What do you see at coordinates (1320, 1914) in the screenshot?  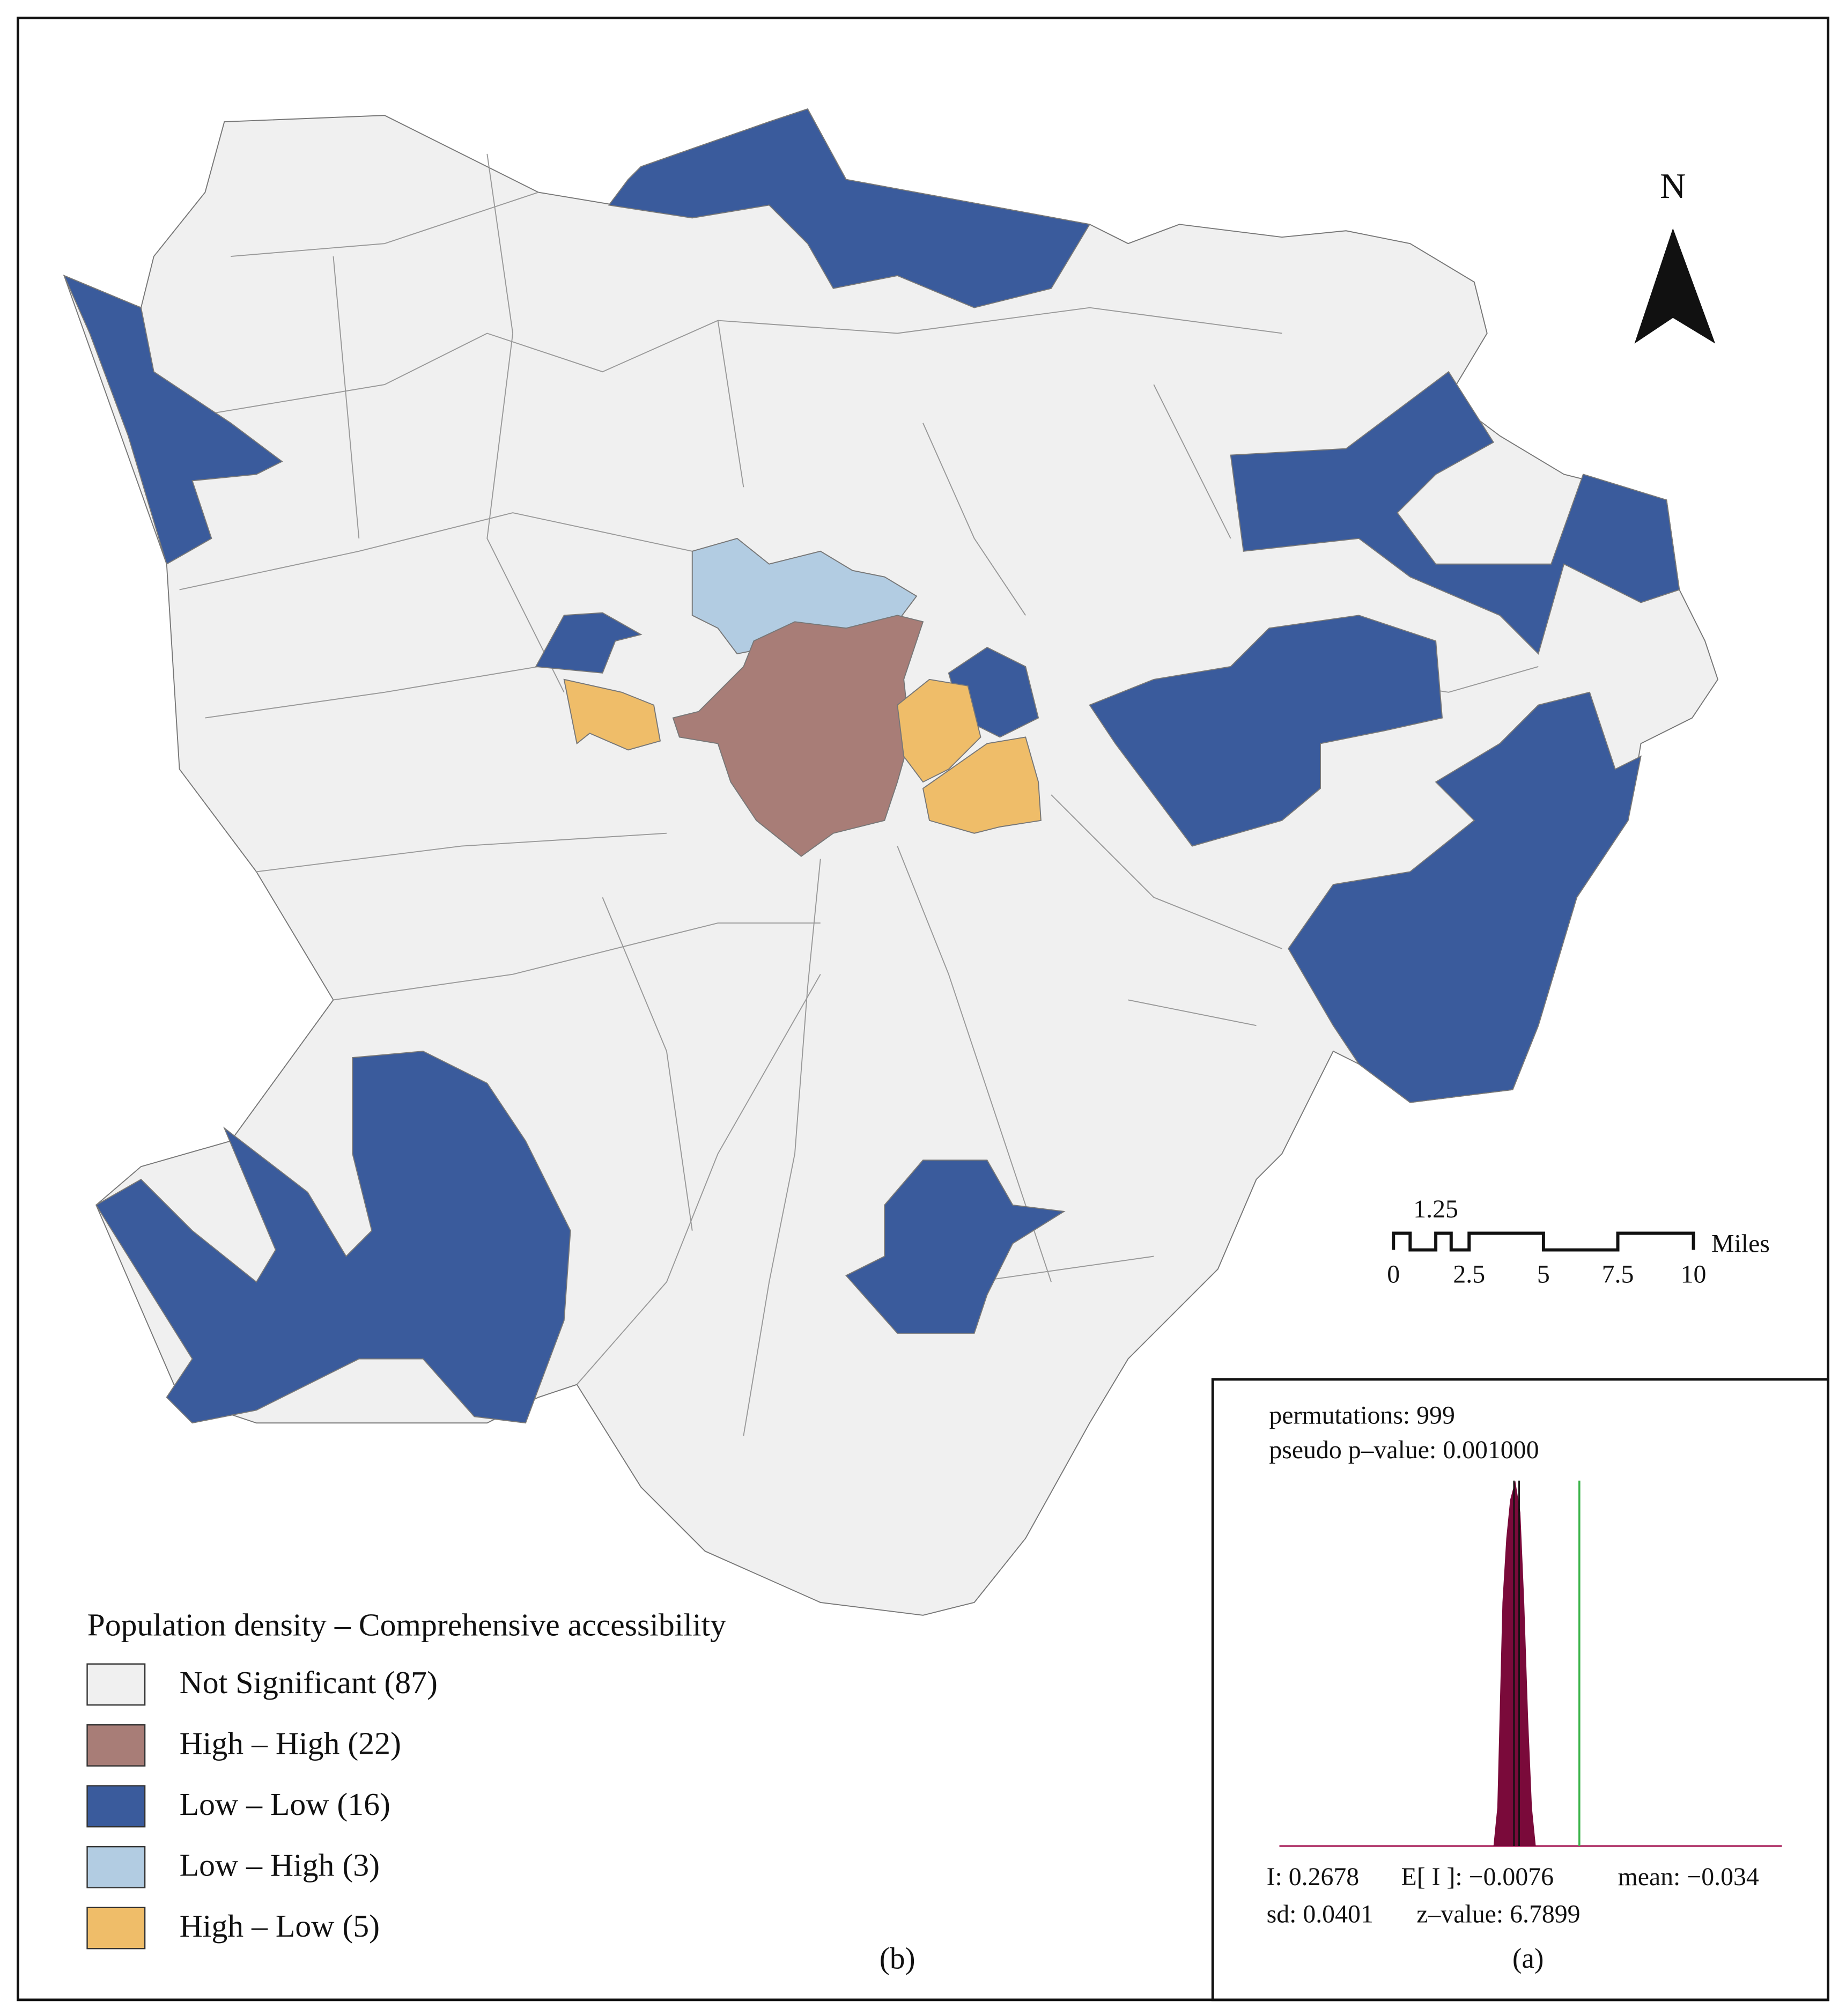 I see `inset-text: sd: 0.0401` at bounding box center [1320, 1914].